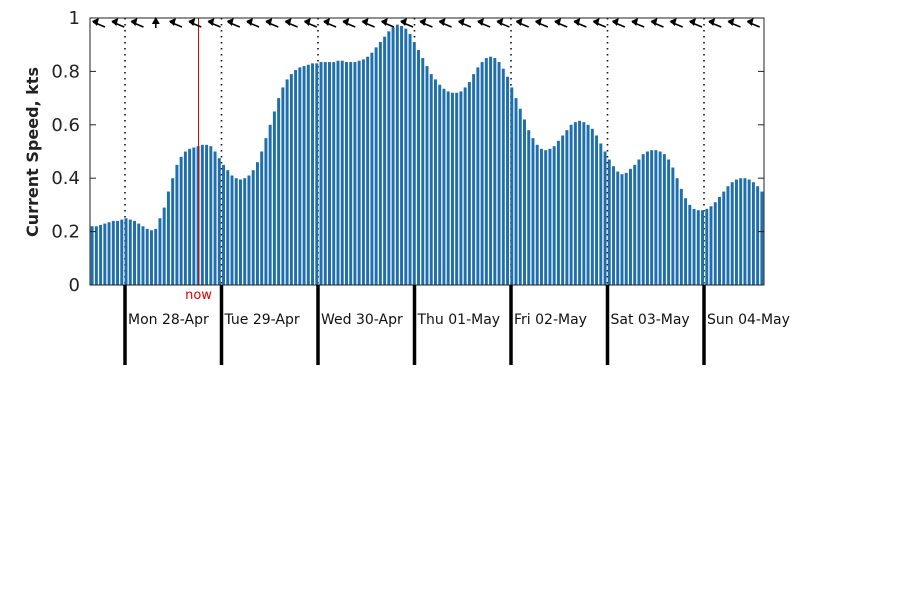  What do you see at coordinates (650, 320) in the screenshot?
I see `day-label: Sat 03-May` at bounding box center [650, 320].